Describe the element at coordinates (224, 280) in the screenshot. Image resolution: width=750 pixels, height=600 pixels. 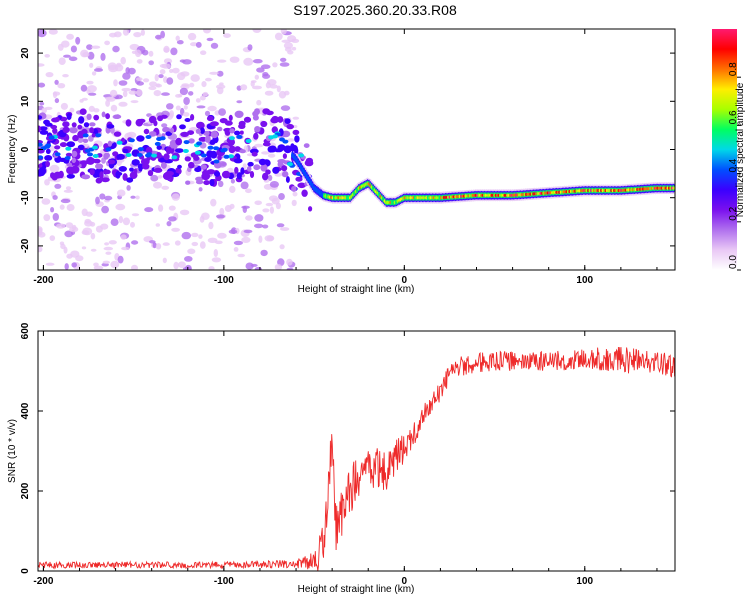
I see `spectrogram-x-tick-label: -100` at that location.